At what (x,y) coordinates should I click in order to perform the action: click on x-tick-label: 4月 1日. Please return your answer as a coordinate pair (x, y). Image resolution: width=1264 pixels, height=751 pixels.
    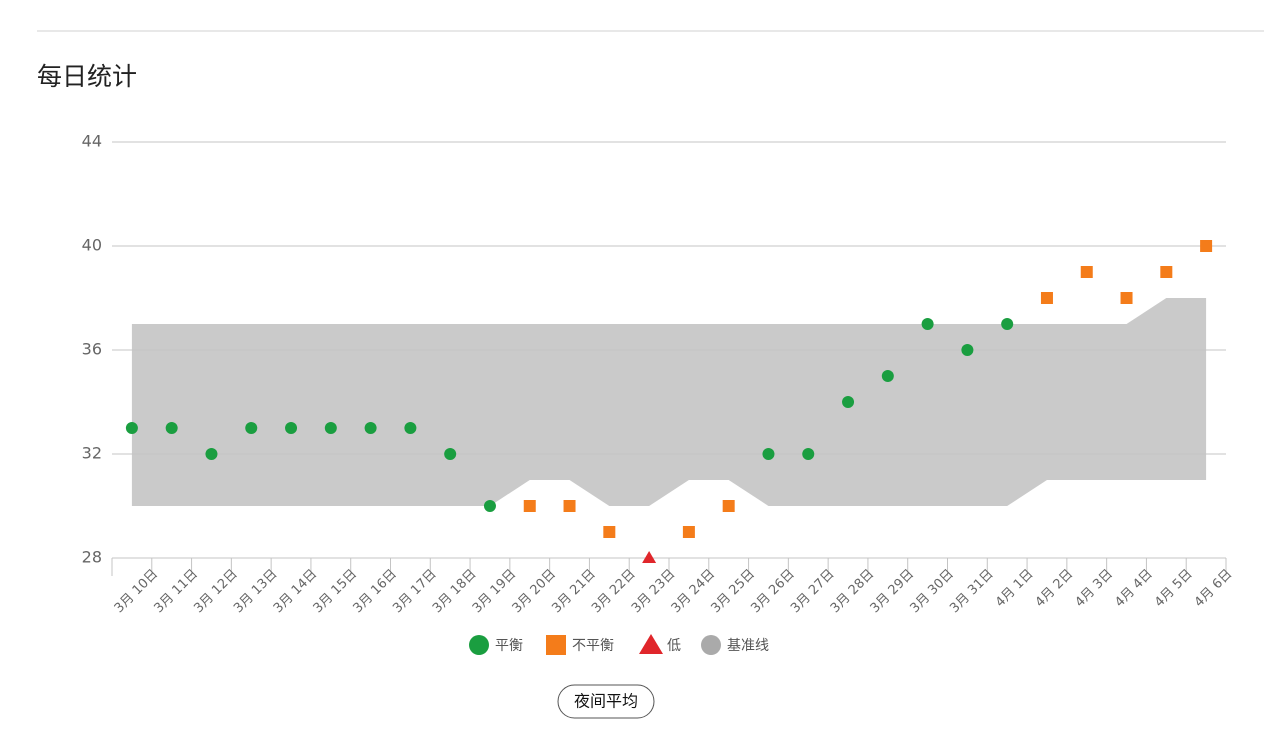
    Looking at the image, I should click on (1015, 589).